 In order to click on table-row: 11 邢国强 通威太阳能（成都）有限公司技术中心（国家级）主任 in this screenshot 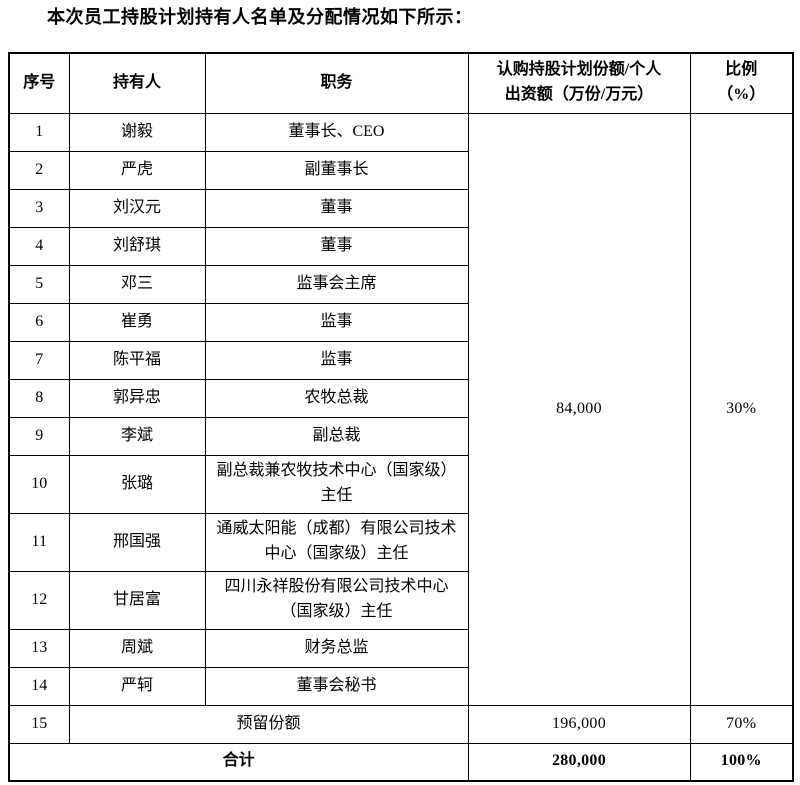, I will do `click(400, 542)`.